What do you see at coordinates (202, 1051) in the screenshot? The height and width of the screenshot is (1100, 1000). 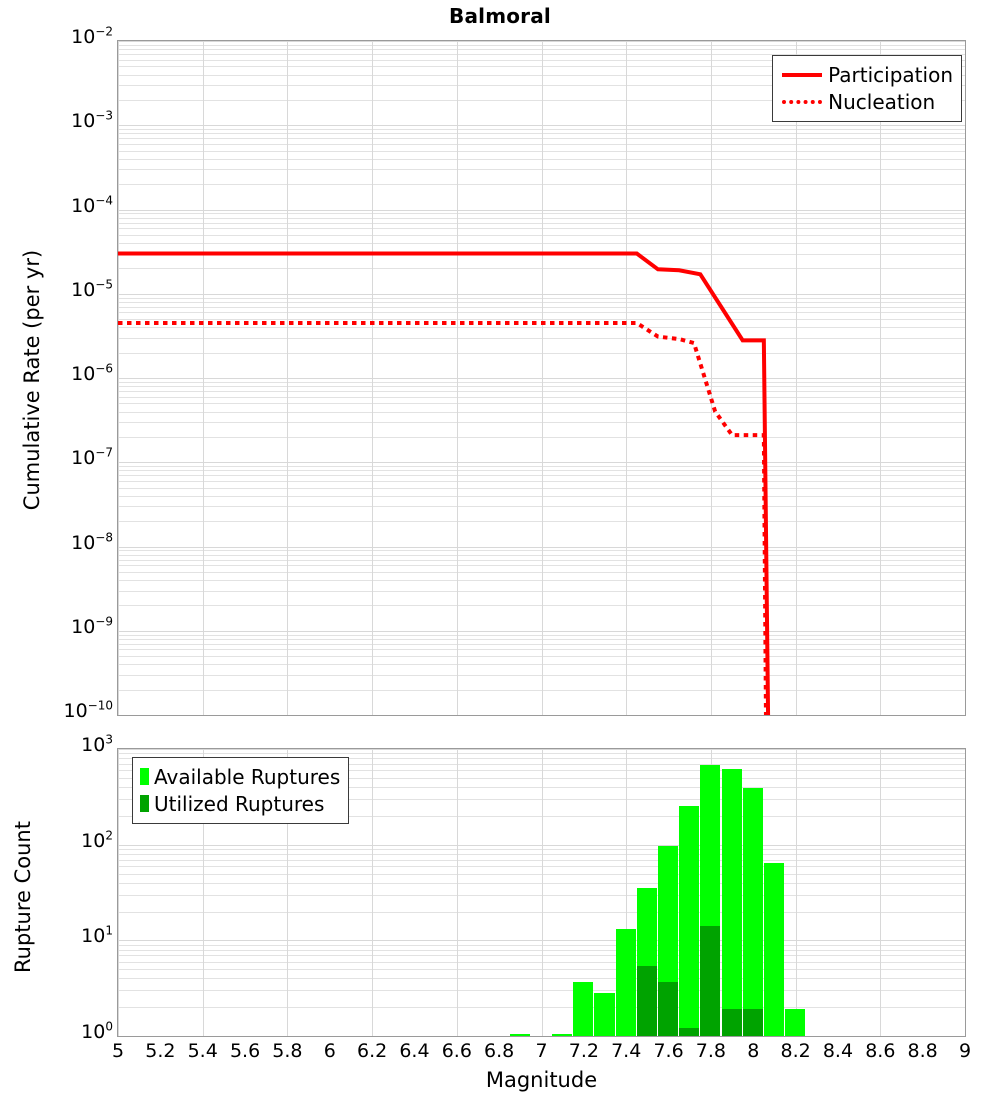 I see `x-tick-label: 5.4` at bounding box center [202, 1051].